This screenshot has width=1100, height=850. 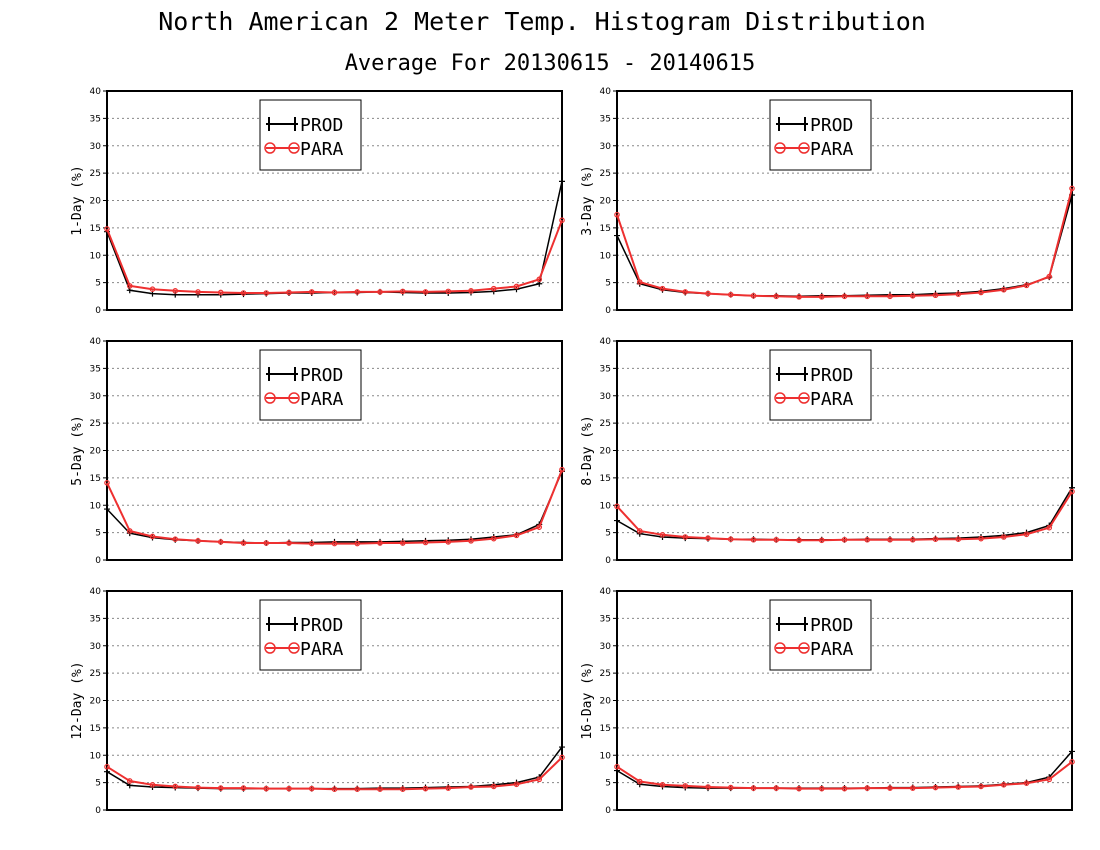 I want to click on y-tick-label: 35, so click(x=605, y=369).